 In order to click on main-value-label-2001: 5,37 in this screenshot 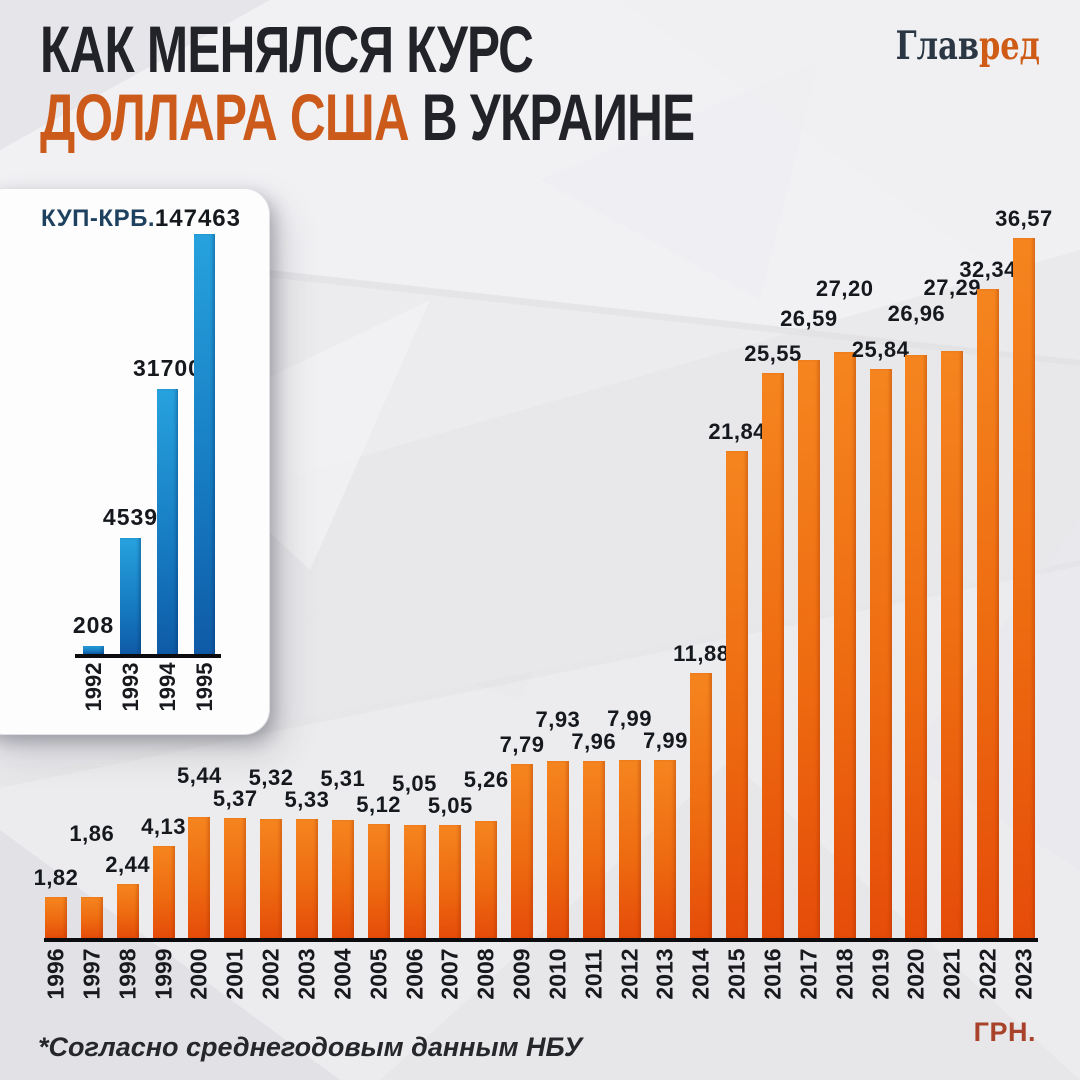, I will do `click(235, 799)`.